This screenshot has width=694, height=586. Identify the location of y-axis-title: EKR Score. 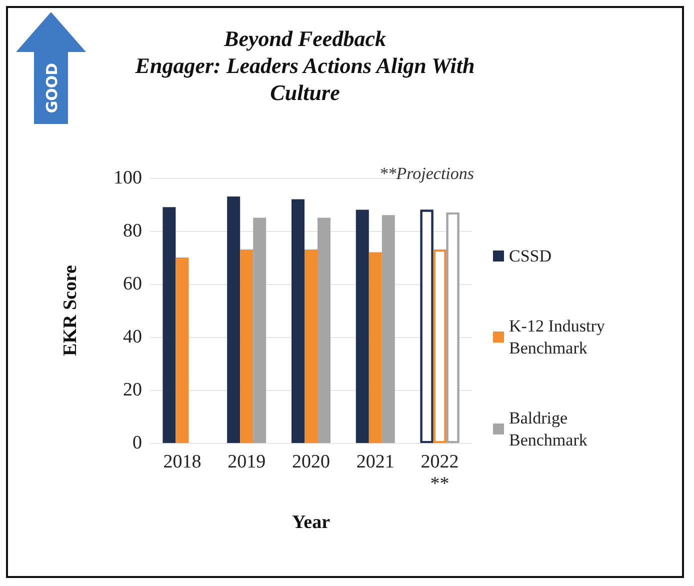
(70, 310).